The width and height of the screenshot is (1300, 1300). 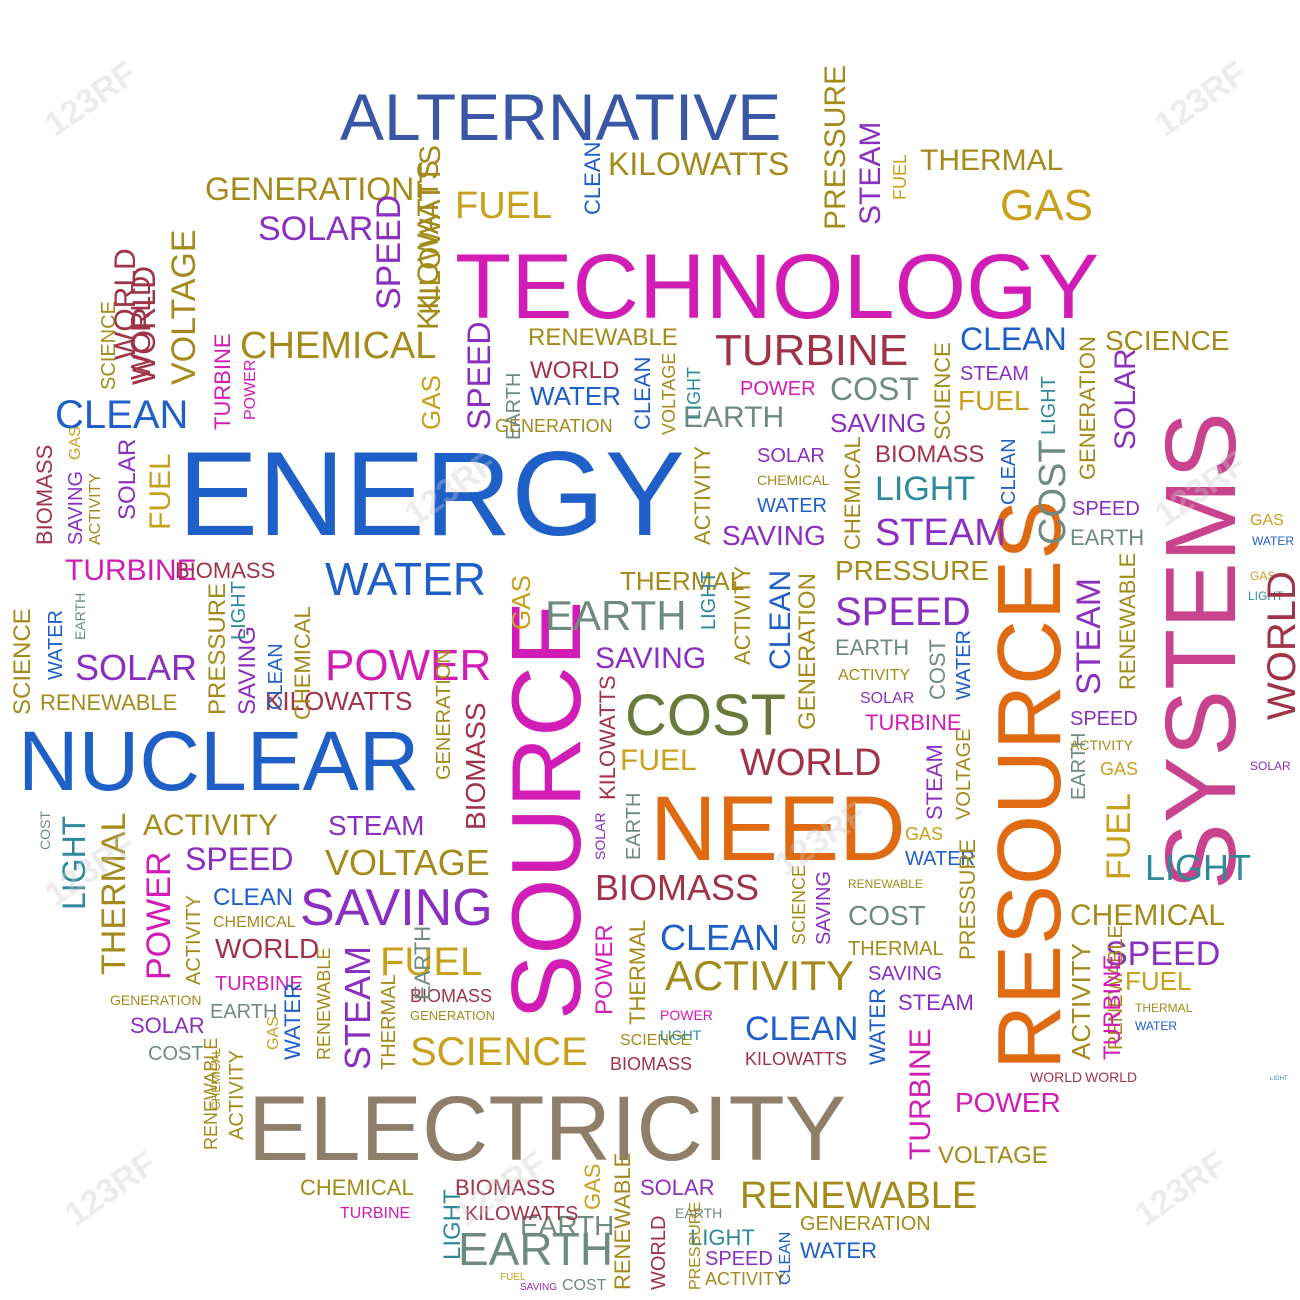 I want to click on cloud-word-science: SCIENCE, so click(x=942, y=391).